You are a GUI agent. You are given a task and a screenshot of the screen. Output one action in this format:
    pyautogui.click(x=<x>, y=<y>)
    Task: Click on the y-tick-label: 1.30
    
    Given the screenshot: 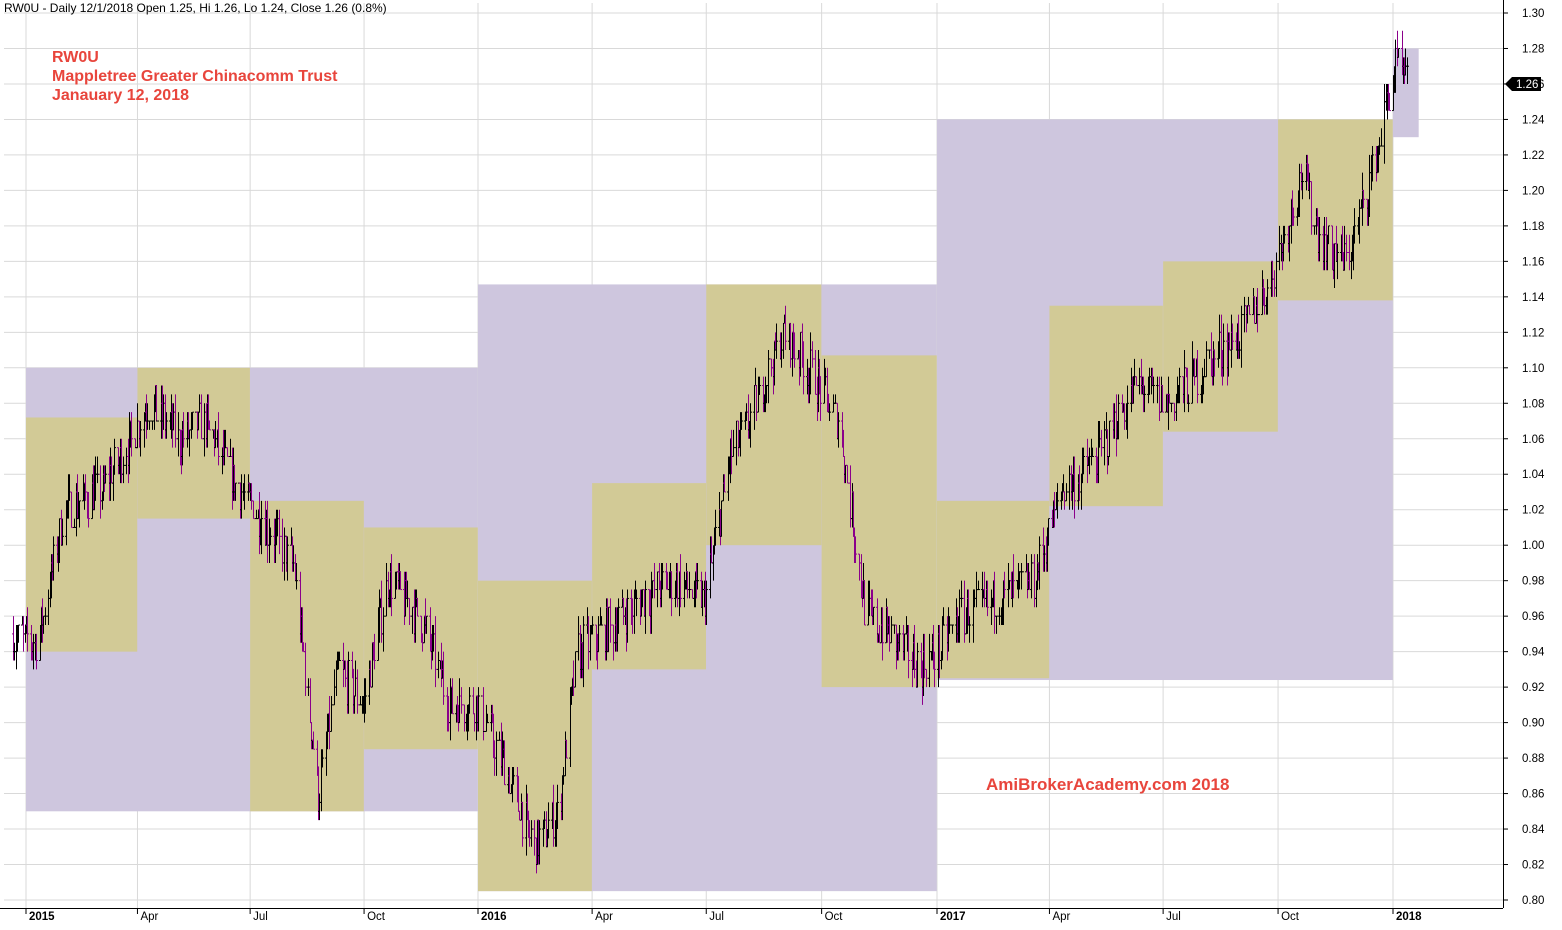 What is the action you would take?
    pyautogui.click(x=1533, y=14)
    